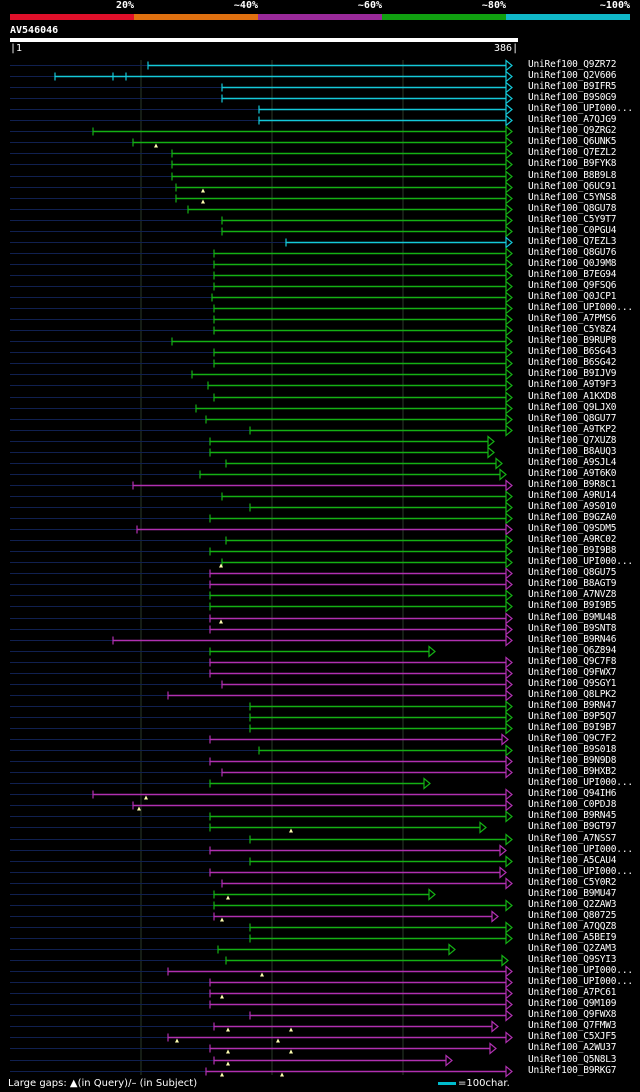 This screenshot has width=640, height=1092. What do you see at coordinates (572, 396) in the screenshot?
I see `hit-label: UniRef100_A1KXD8` at bounding box center [572, 396].